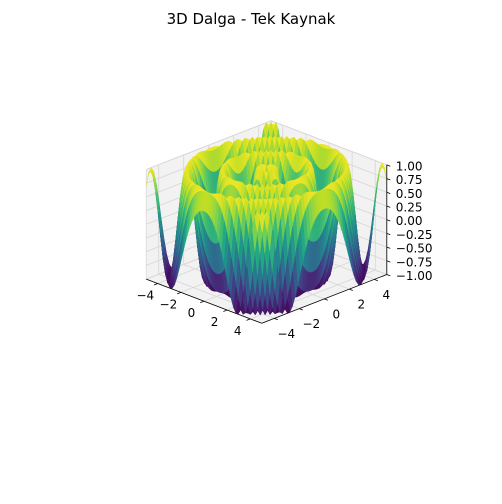 This screenshot has width=502, height=504. I want to click on y-tick-label: 4, so click(386, 295).